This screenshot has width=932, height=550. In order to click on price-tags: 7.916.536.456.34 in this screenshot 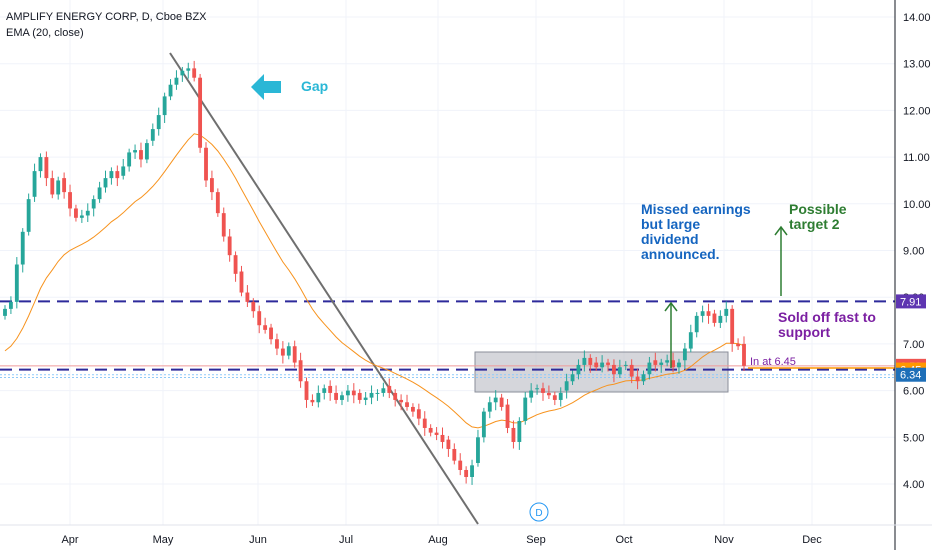, I will do `click(911, 338)`.